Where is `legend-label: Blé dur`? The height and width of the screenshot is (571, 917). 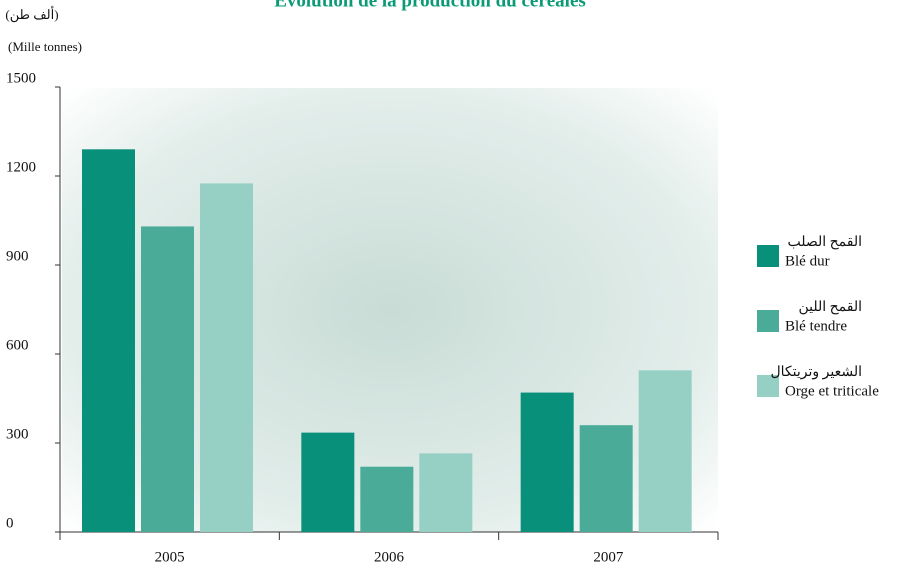
legend-label: Blé dur is located at coordinates (807, 261).